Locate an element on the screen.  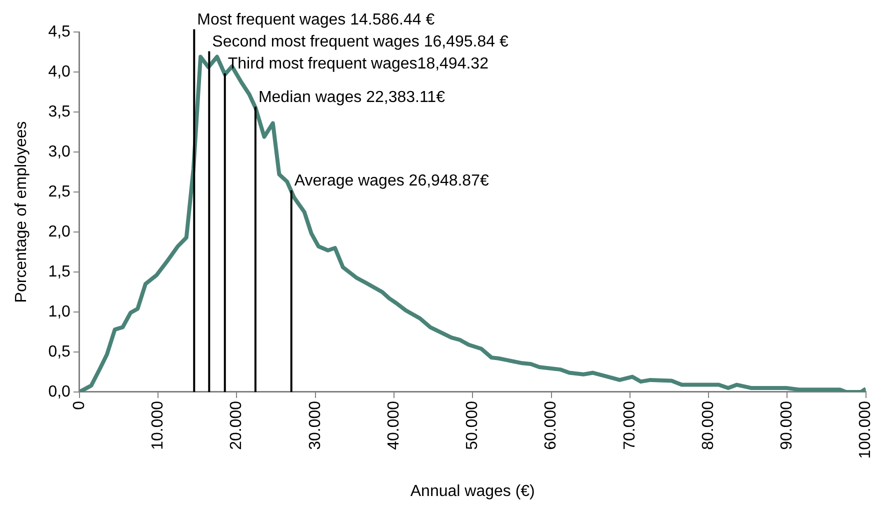
x-tick-label: 50.000 is located at coordinates (473, 425).